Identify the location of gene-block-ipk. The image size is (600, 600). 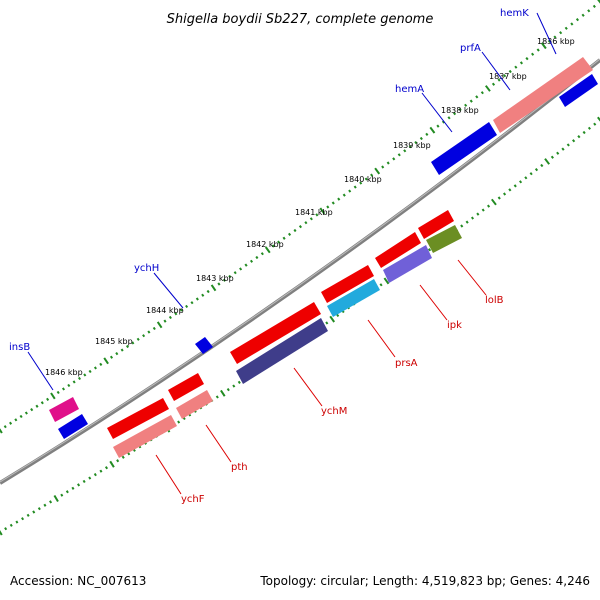
(407, 264).